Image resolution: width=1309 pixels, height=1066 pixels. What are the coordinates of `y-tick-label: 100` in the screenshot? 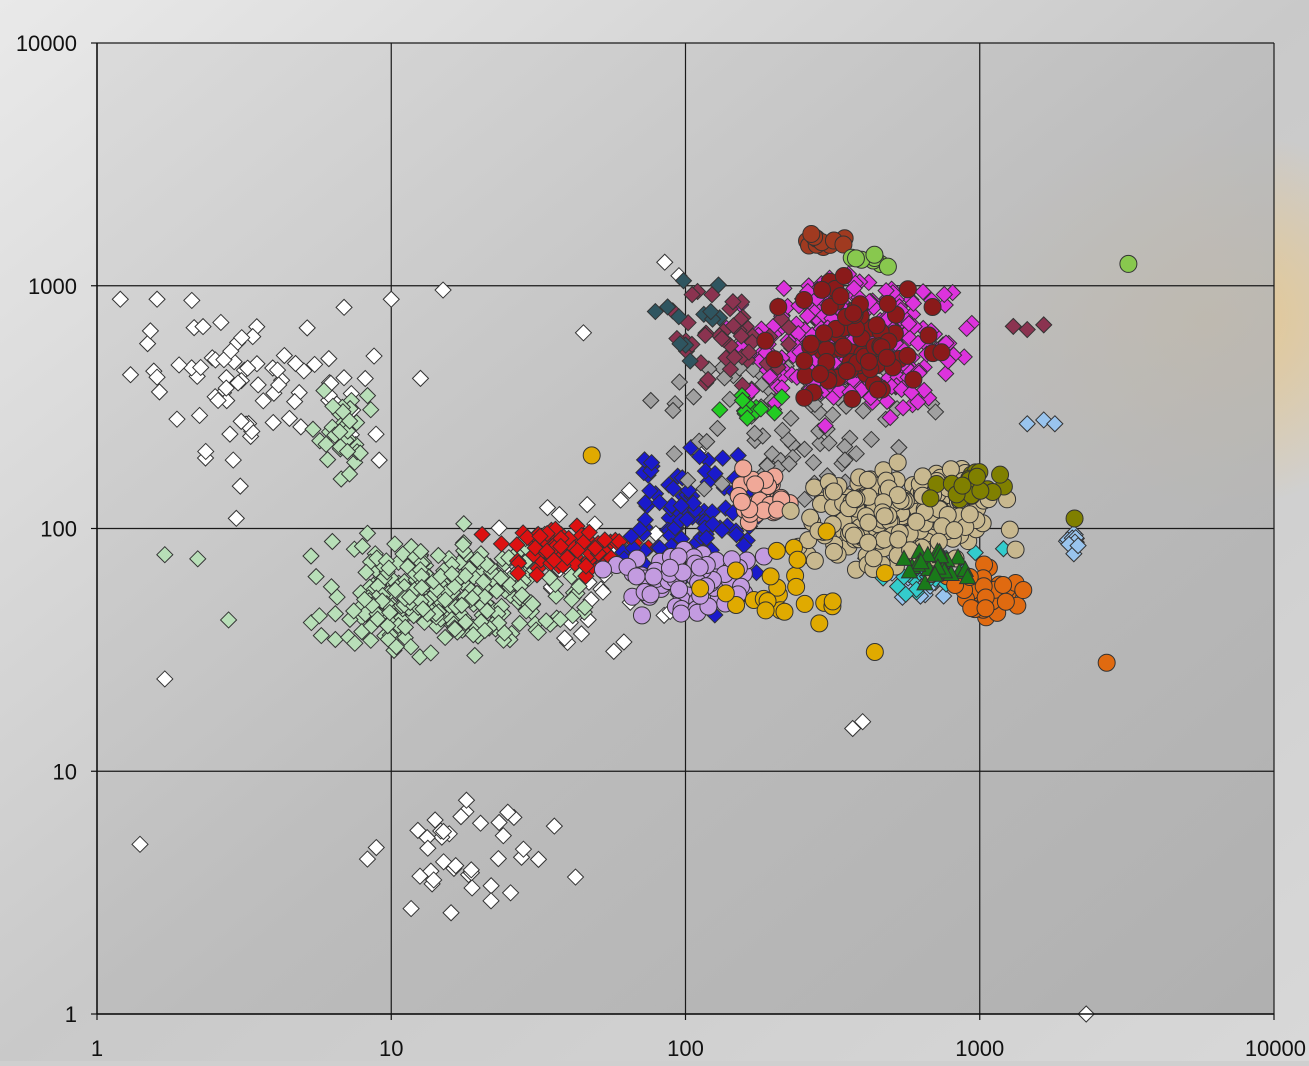 It's located at (58, 529).